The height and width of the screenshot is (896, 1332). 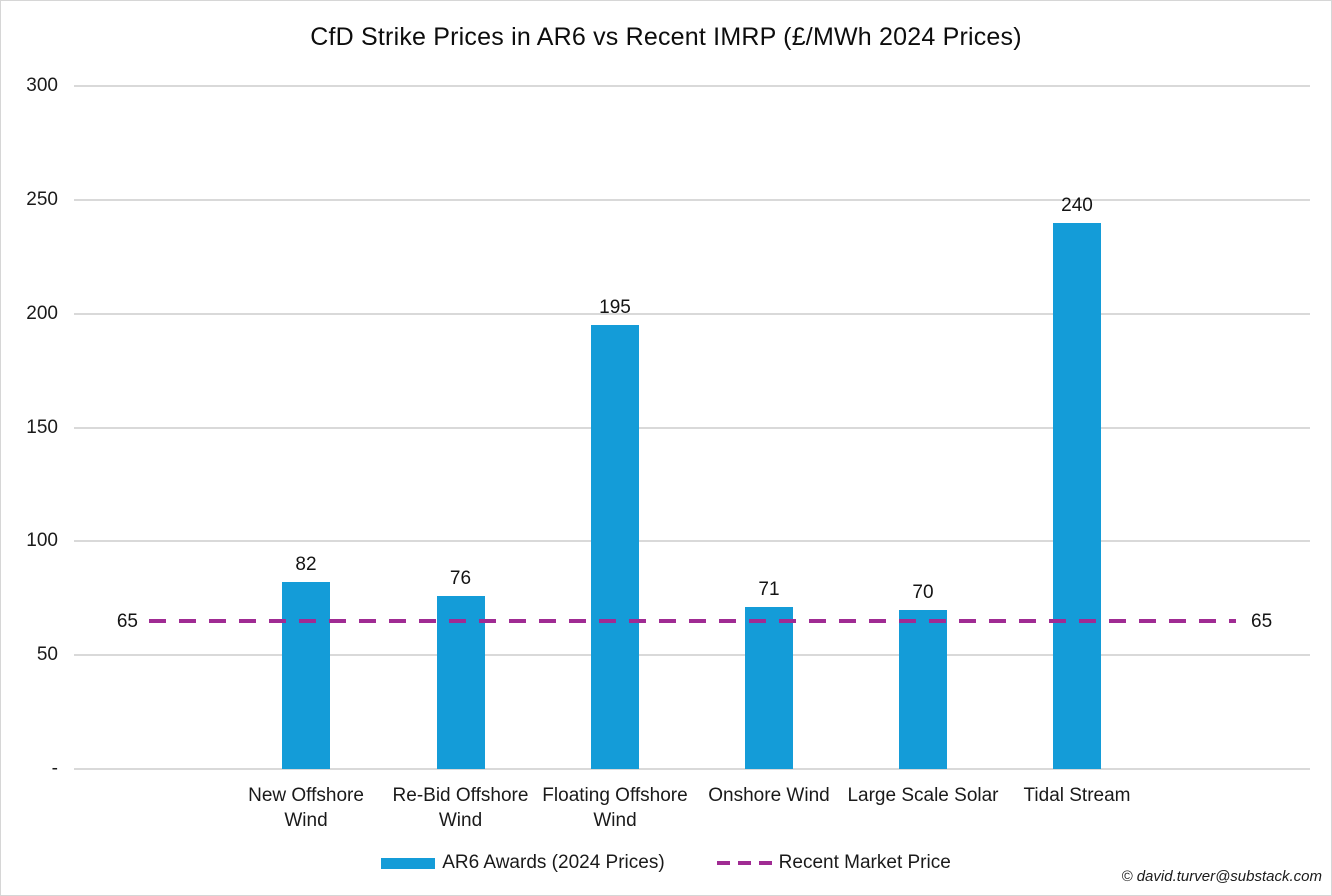 I want to click on y-axis-tick-label: 100, so click(x=42, y=541).